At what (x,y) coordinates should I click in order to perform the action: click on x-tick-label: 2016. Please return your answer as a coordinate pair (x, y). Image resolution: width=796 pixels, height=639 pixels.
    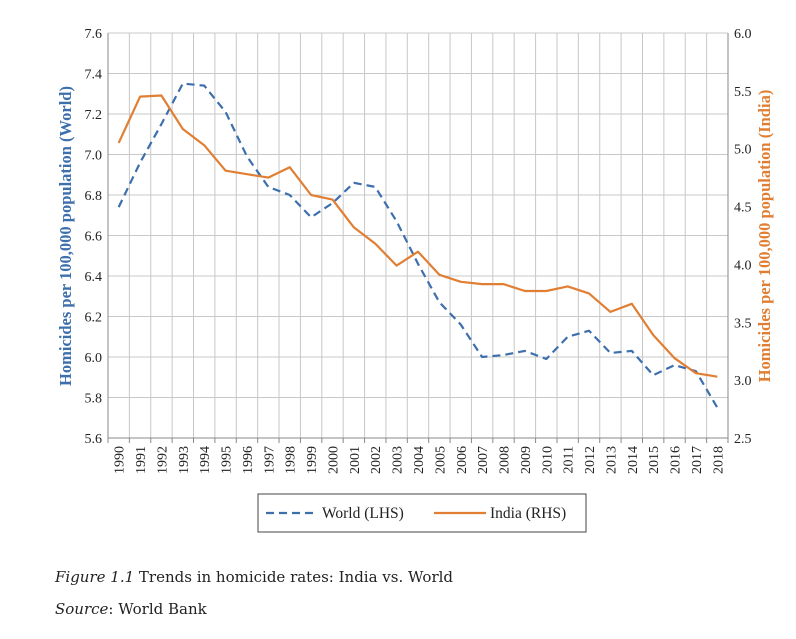
    Looking at the image, I should click on (676, 460).